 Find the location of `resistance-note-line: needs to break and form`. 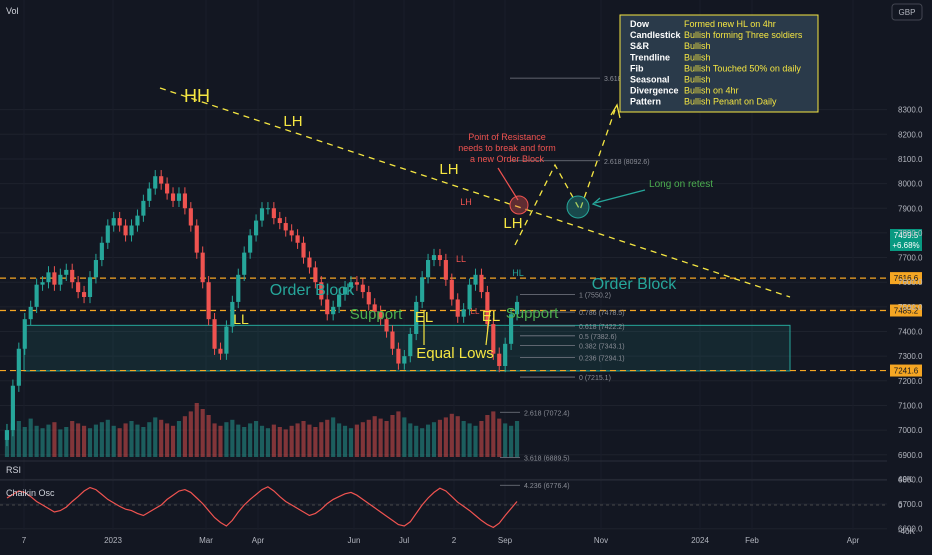

resistance-note-line: needs to break and form is located at coordinates (507, 148).